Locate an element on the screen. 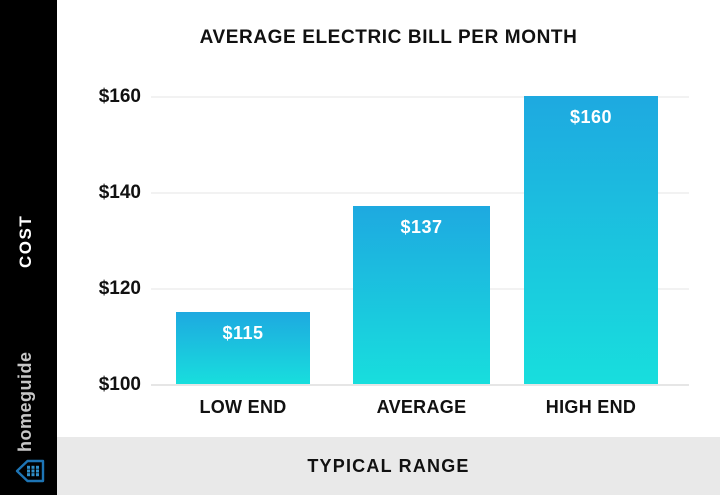 This screenshot has height=495, width=720. cost-axis-label: COST is located at coordinates (25, 241).